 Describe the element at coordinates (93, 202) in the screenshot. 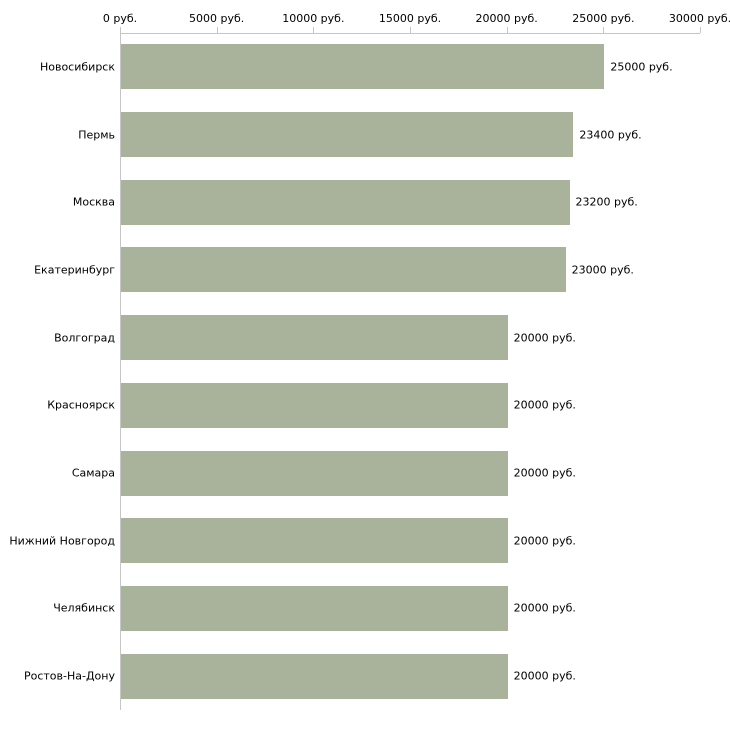

I see `category-label: Москва` at that location.